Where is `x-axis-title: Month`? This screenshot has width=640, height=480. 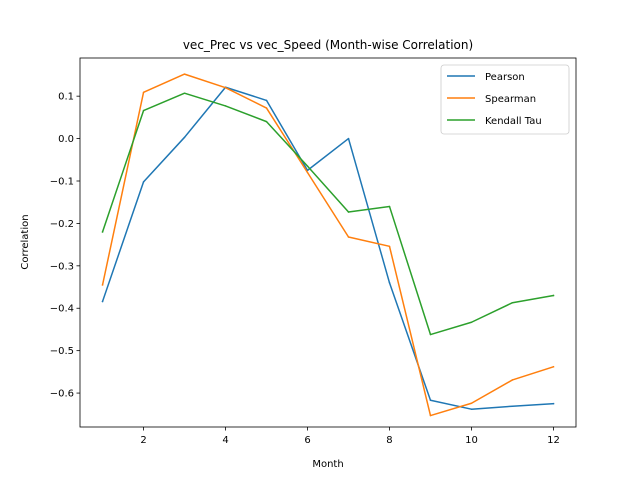
x-axis-title: Month is located at coordinates (327, 464).